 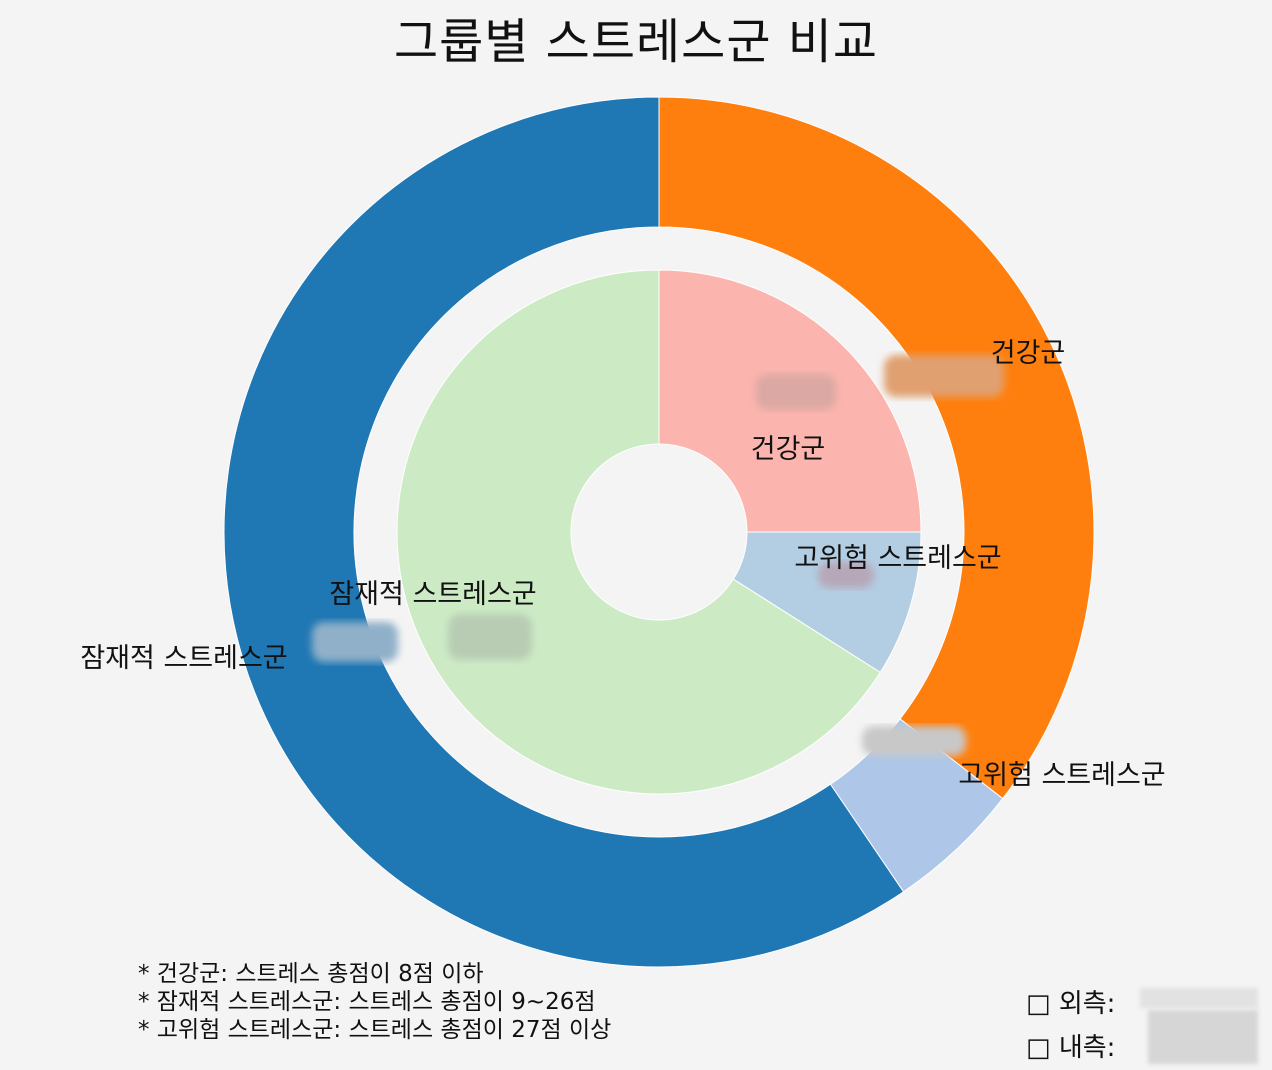 What do you see at coordinates (367, 1002) in the screenshot?
I see `footnote-potential: * 잠재적 스트레스군: 스트레스 총점이 9~26점` at bounding box center [367, 1002].